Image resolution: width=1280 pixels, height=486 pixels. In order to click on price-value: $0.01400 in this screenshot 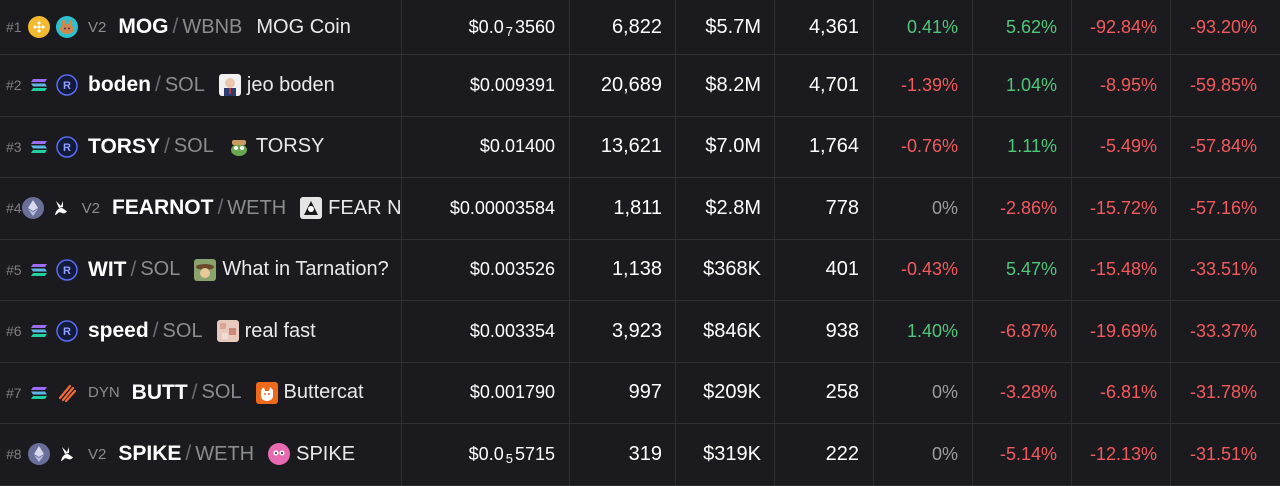, I will do `click(517, 146)`.